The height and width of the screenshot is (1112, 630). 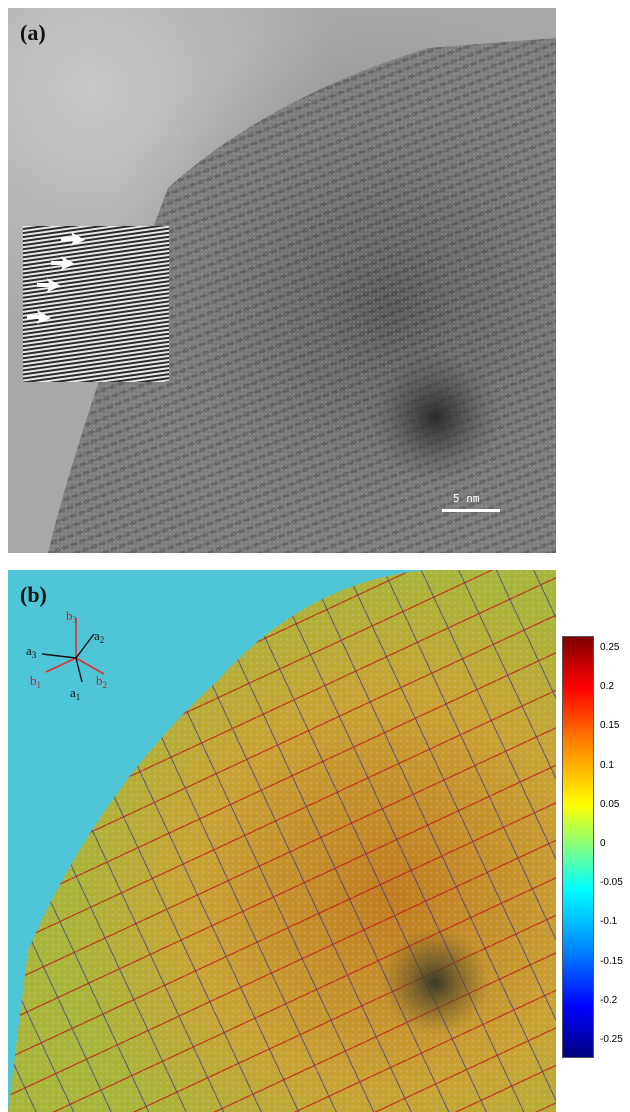 I want to click on panel-b-label: (b), so click(x=33, y=594).